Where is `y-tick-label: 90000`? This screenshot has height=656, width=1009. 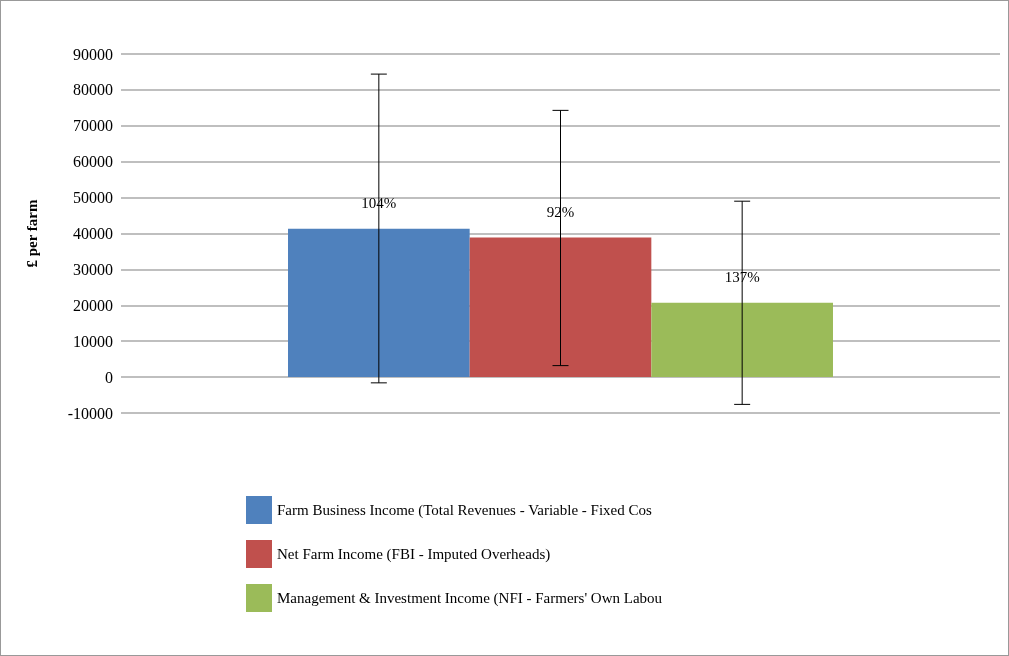 y-tick-label: 90000 is located at coordinates (93, 54).